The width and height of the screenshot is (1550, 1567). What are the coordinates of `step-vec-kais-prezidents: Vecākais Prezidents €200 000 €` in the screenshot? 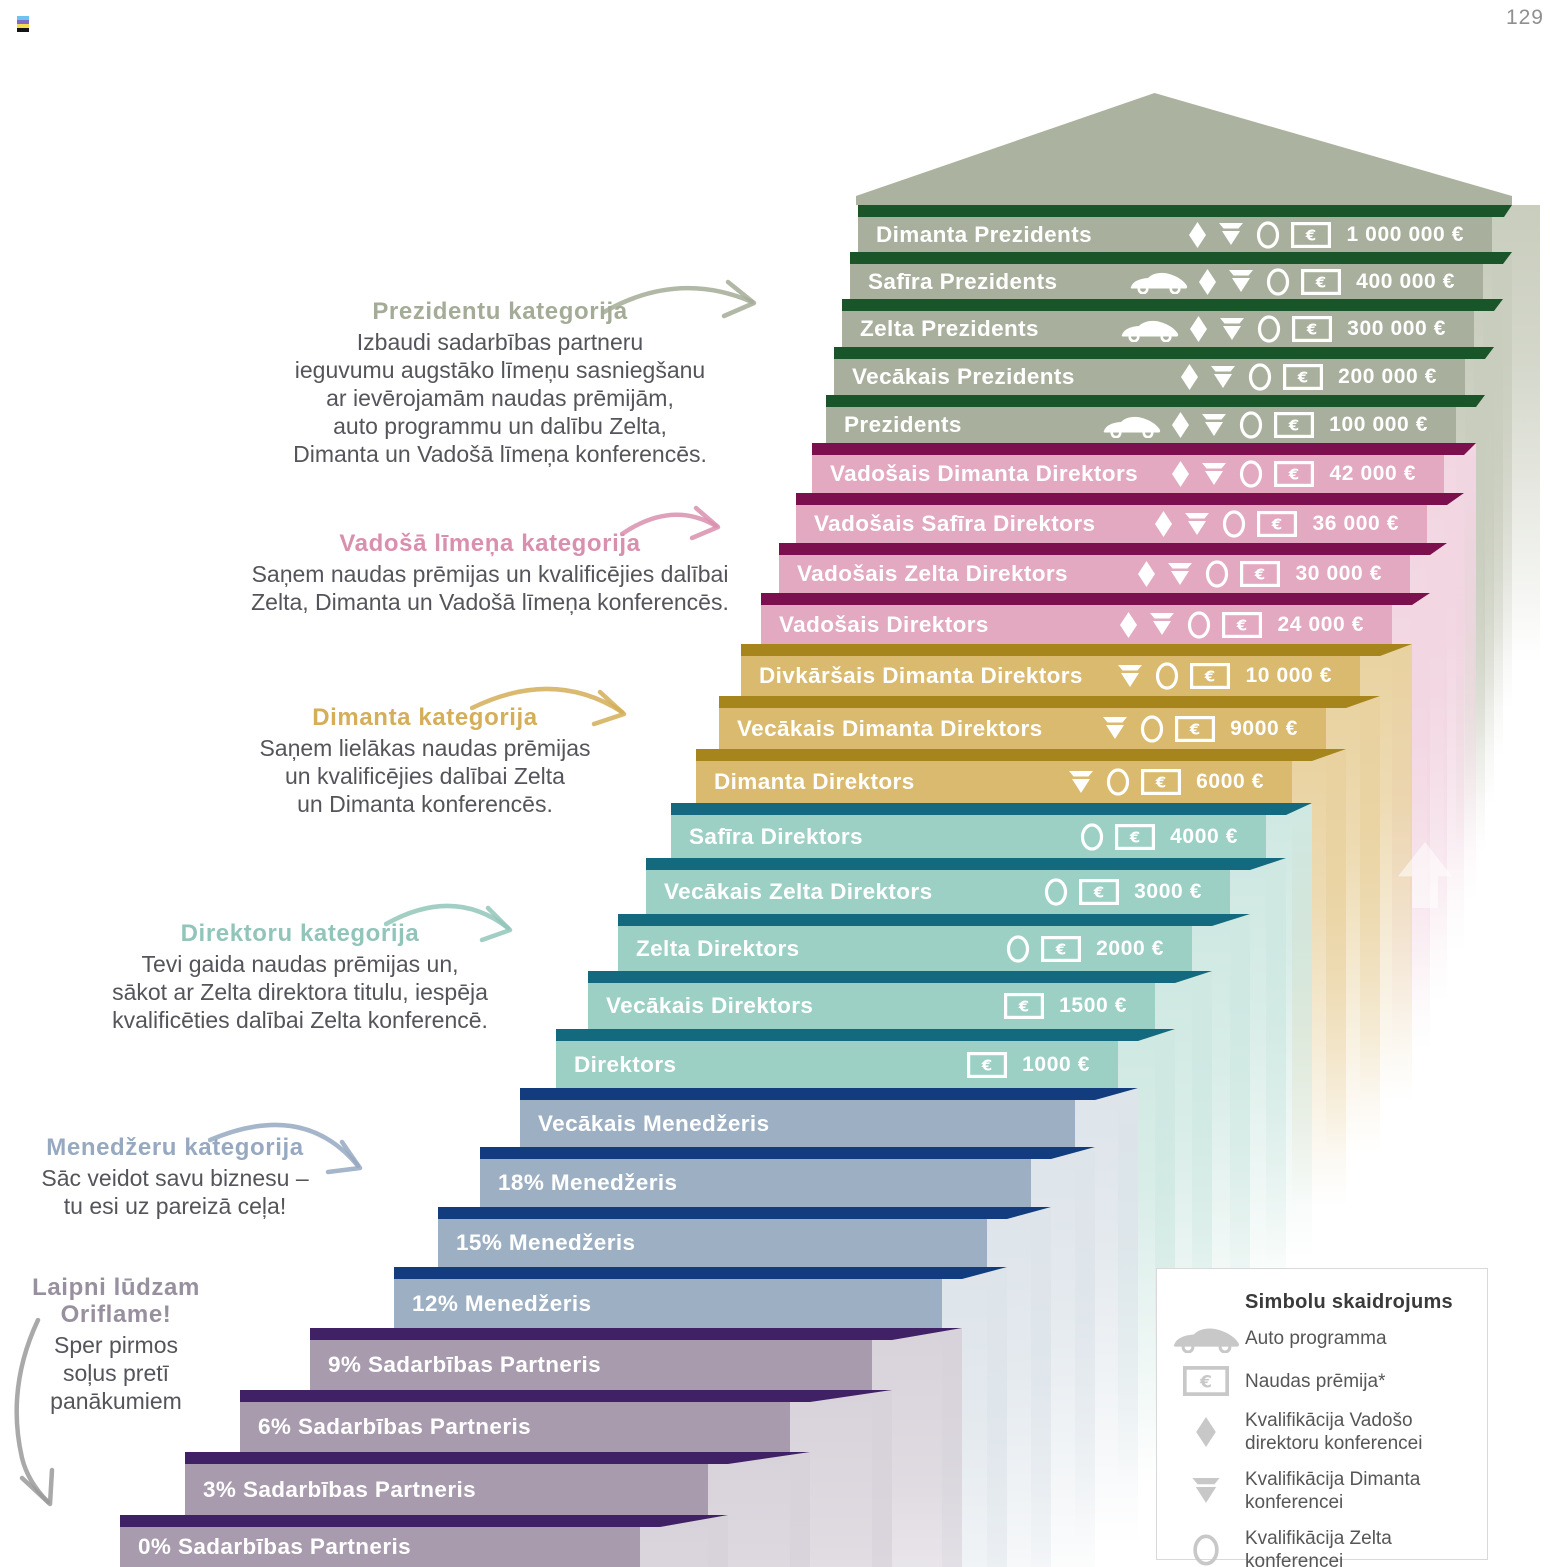 It's located at (1149, 377).